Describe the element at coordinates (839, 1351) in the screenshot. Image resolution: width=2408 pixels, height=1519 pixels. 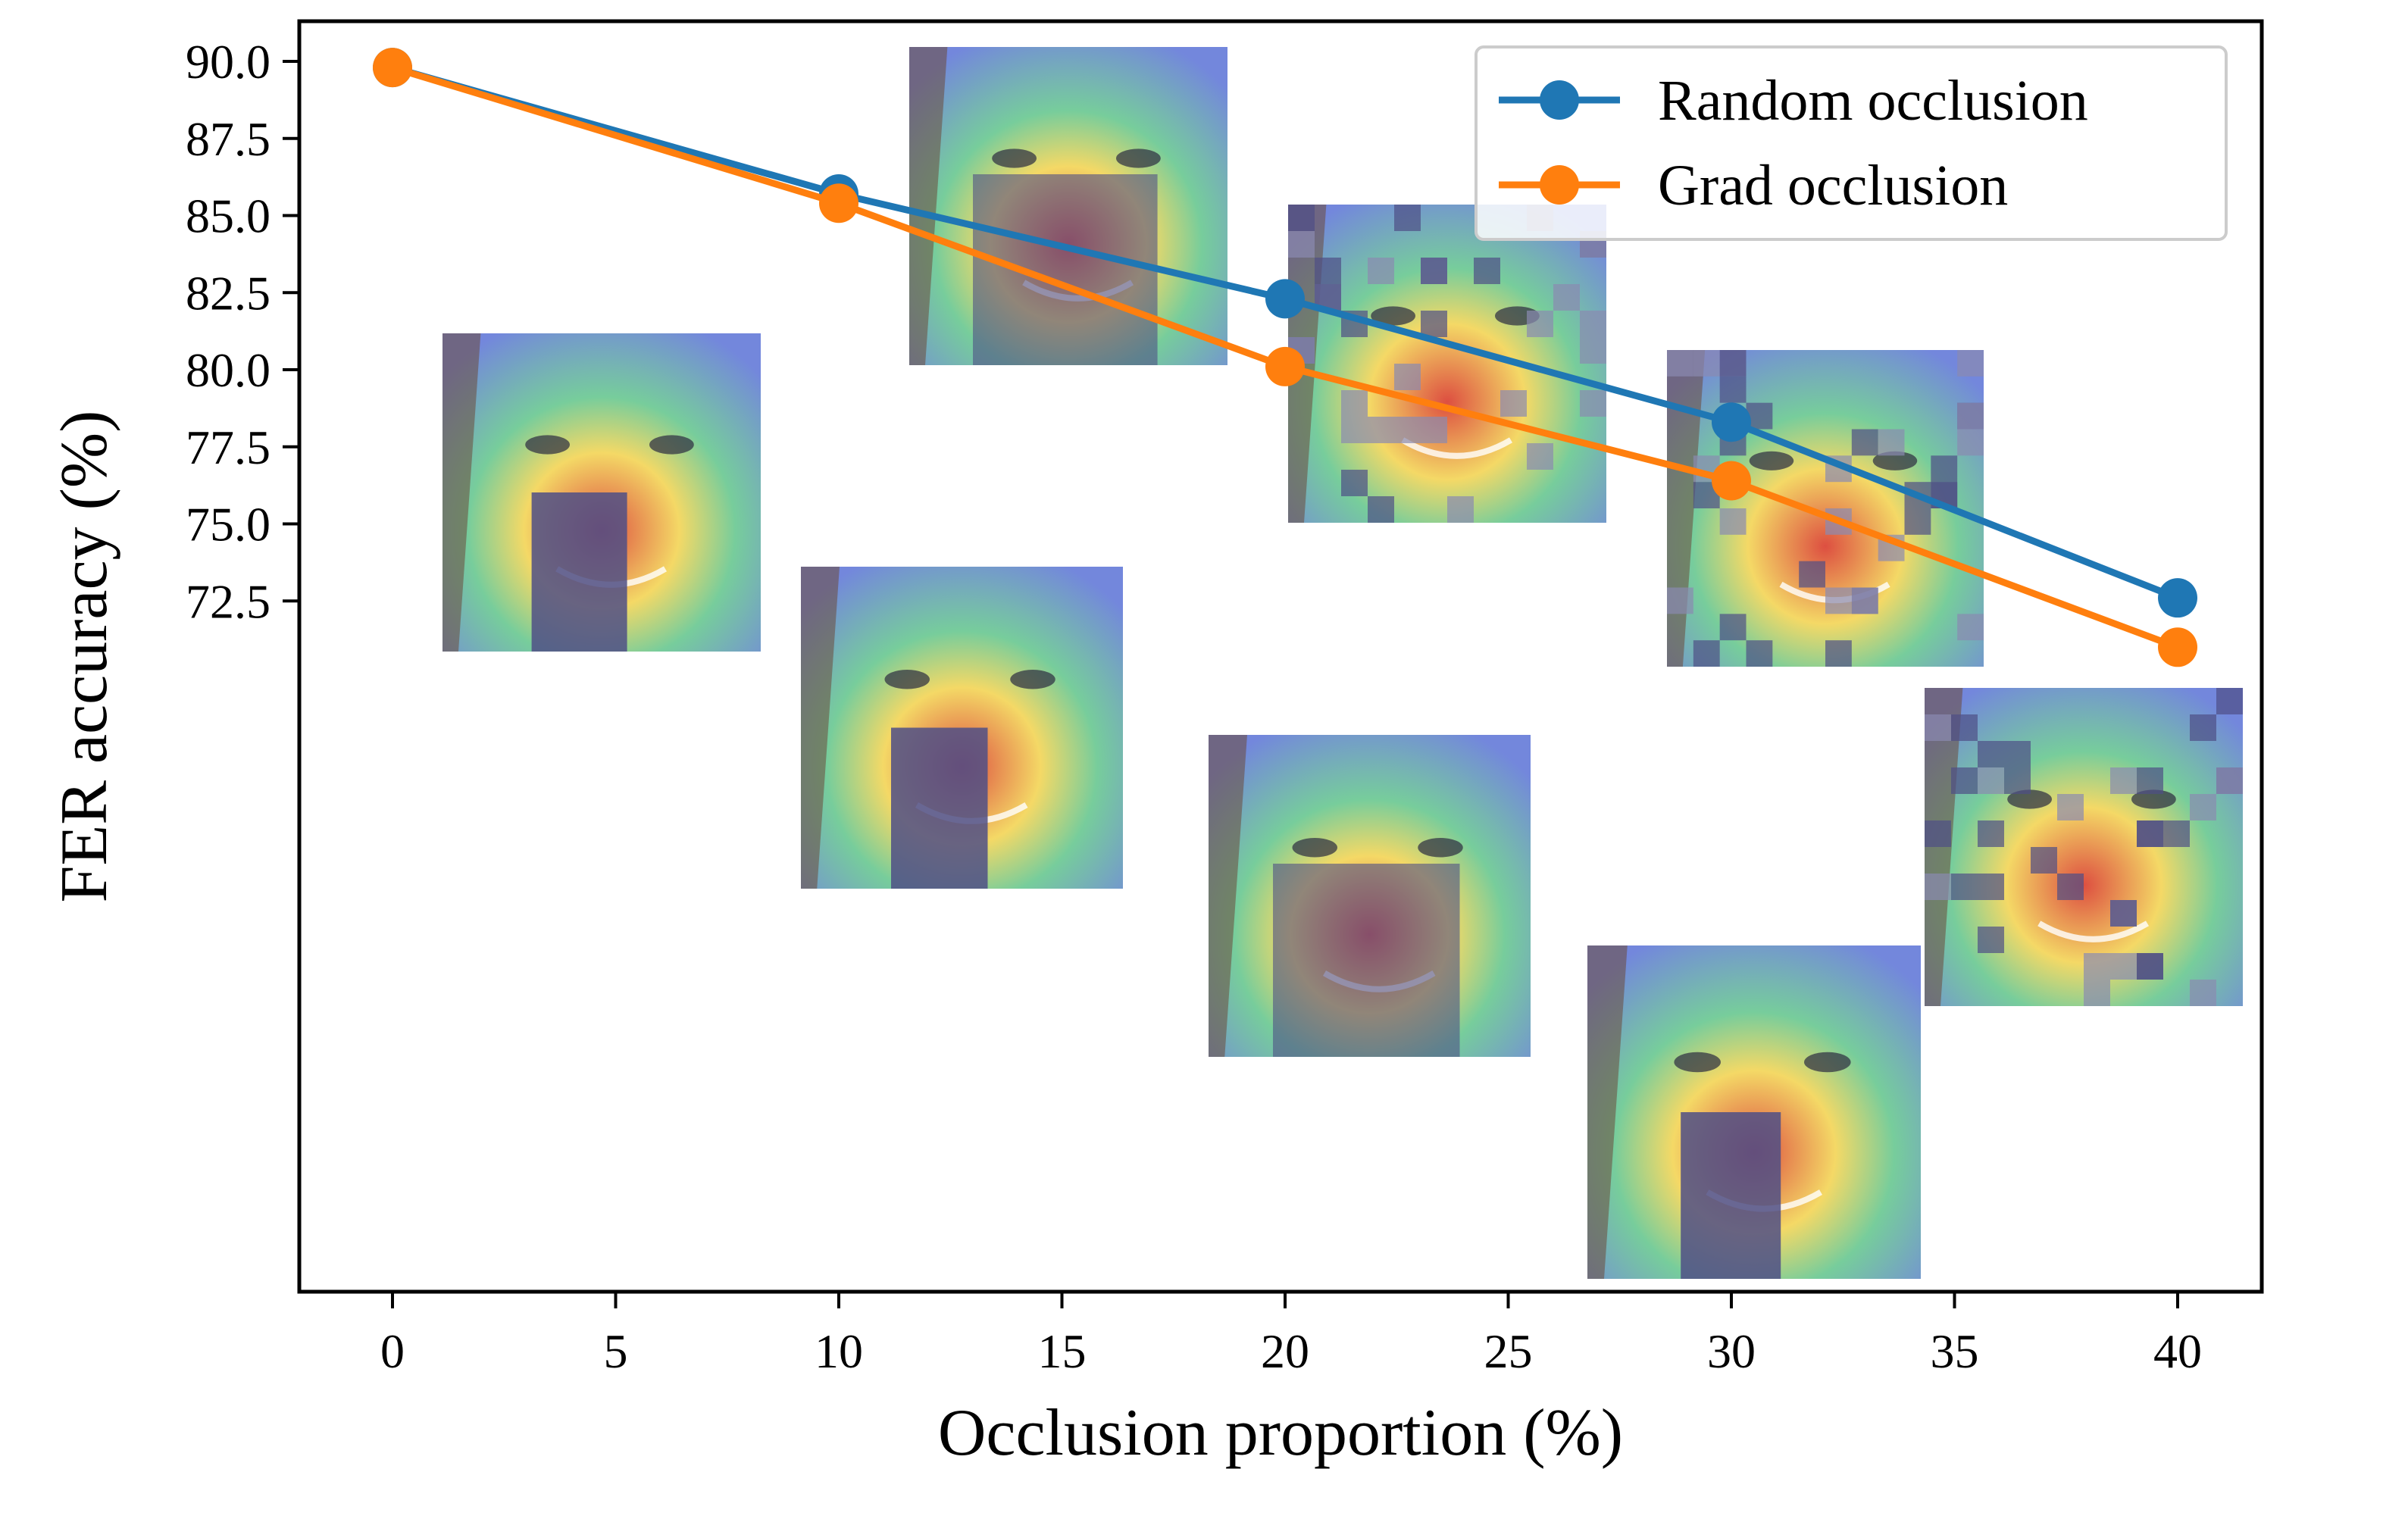
I see `x-tick-label: 10` at that location.